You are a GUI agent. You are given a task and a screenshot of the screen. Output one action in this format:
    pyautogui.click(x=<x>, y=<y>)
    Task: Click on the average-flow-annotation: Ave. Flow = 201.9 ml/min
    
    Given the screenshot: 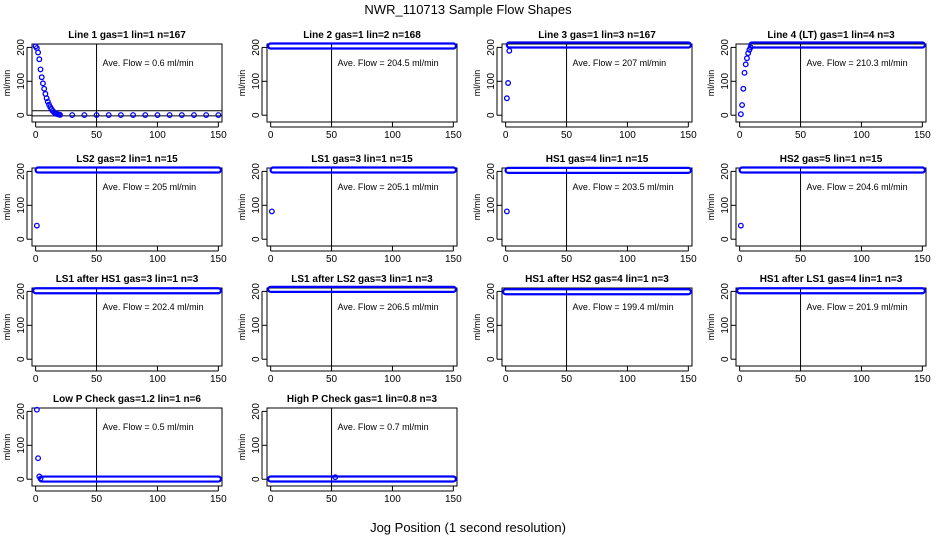 What is the action you would take?
    pyautogui.click(x=857, y=307)
    